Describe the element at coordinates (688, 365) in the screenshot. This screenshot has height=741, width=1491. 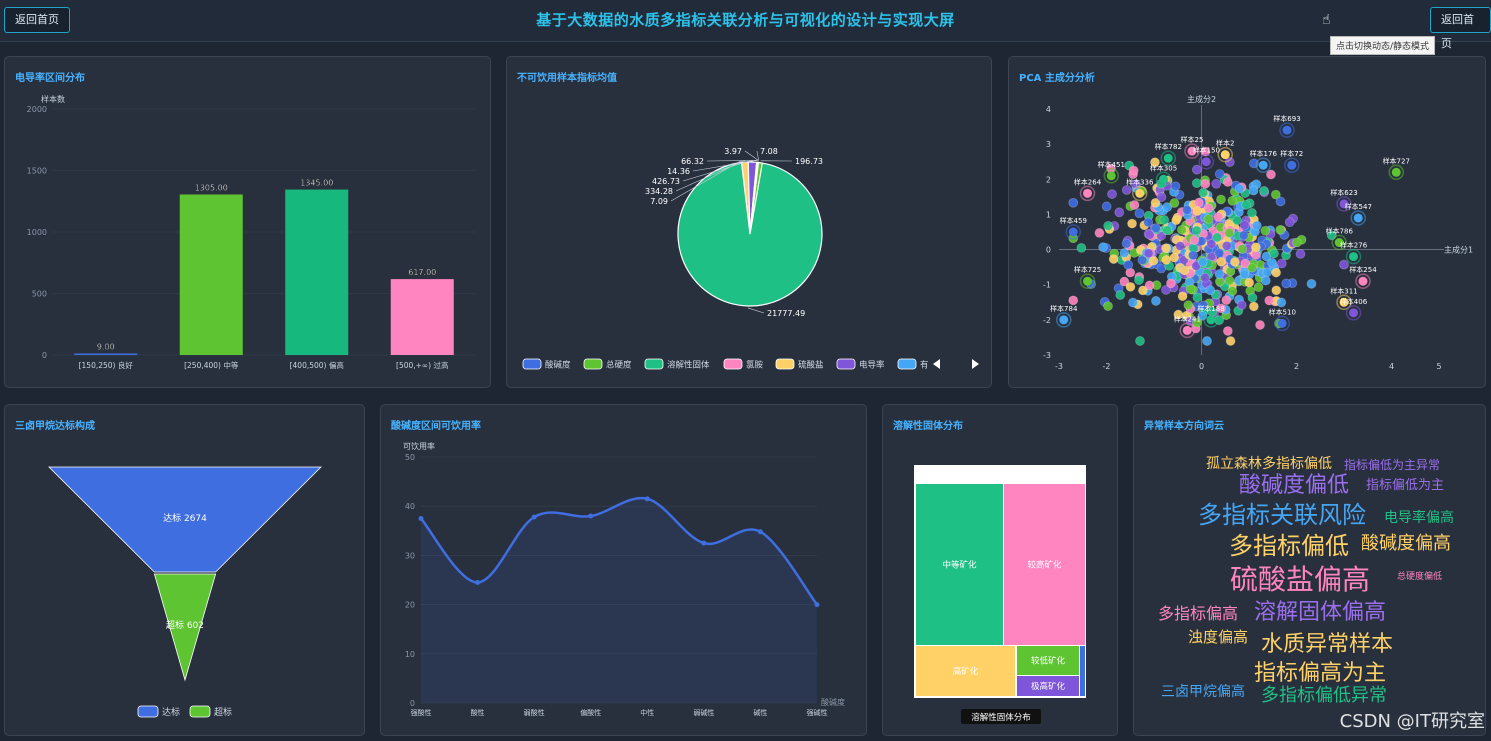
I see `legend-label: 溶解性固体` at that location.